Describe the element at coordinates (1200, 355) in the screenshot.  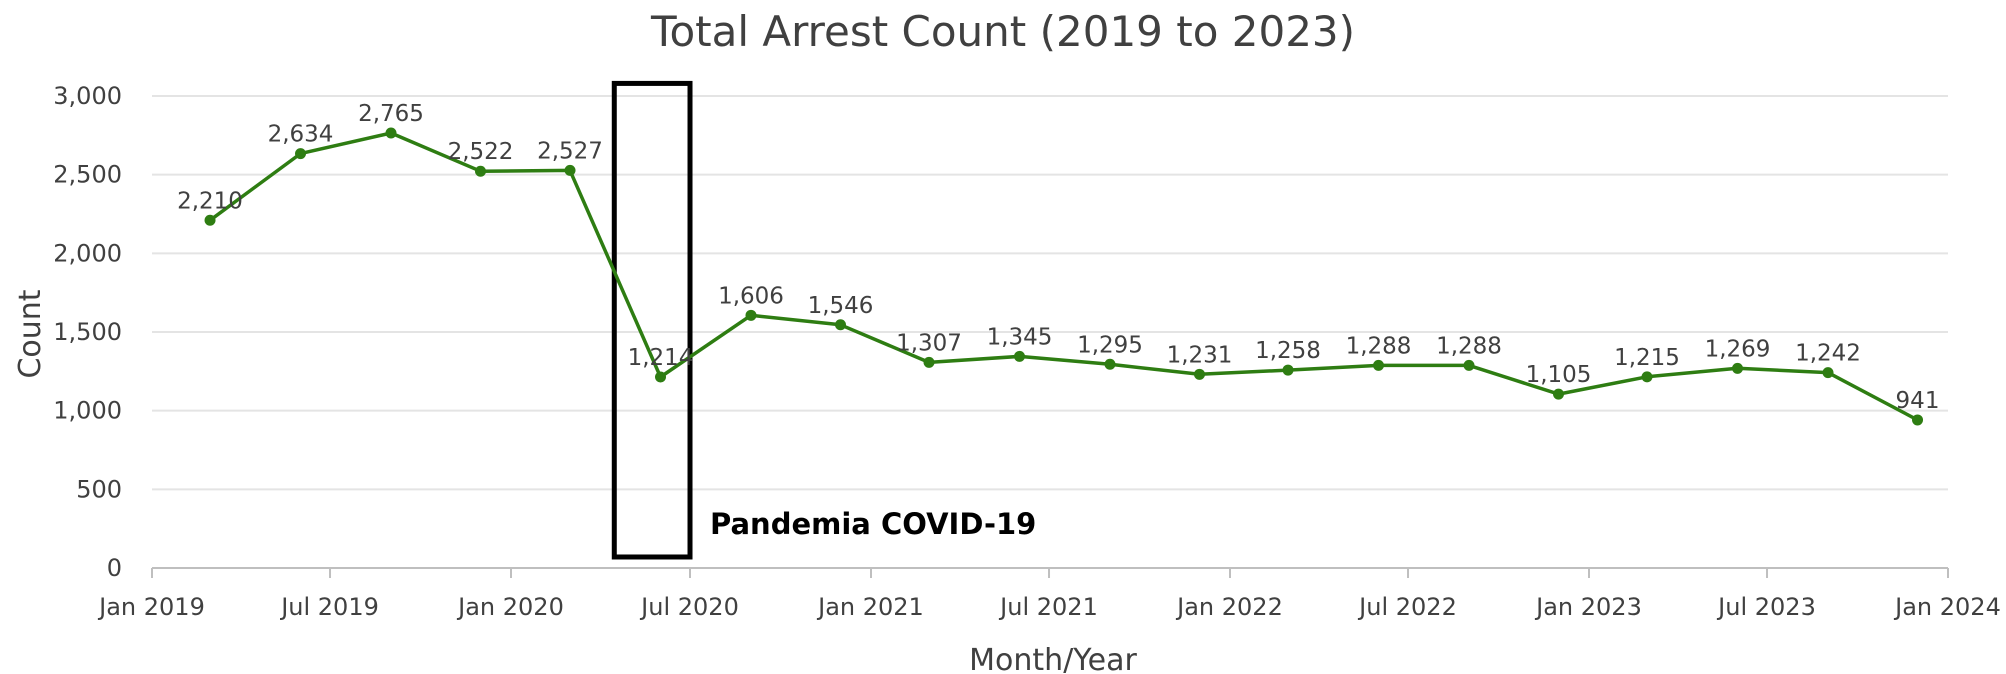
I see `data-label: 1,231` at that location.